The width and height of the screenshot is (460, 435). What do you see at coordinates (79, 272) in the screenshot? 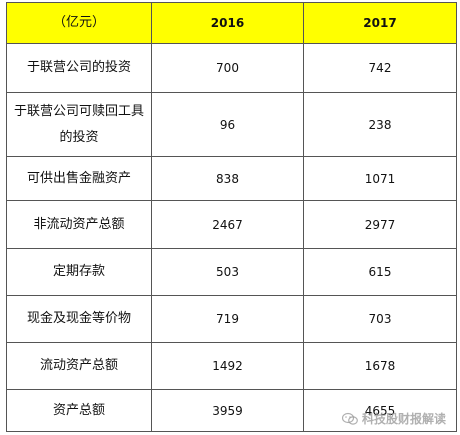
I see `row-label: 定期存款` at bounding box center [79, 272].